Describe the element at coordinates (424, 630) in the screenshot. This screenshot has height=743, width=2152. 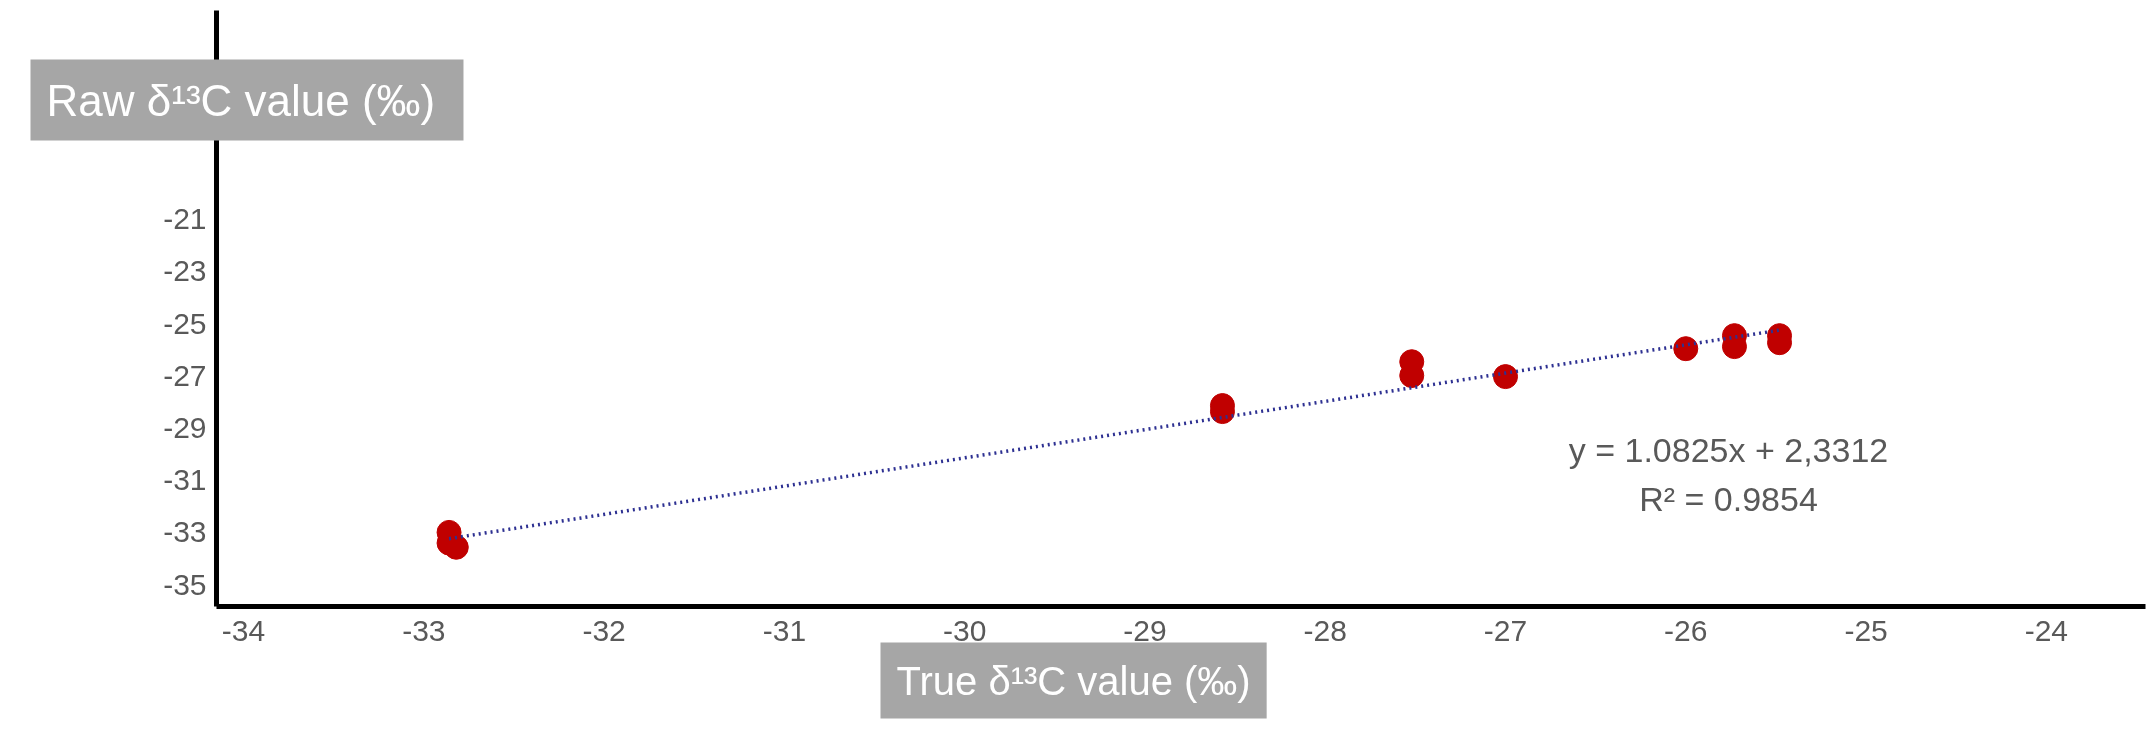
I see `x-tick-label: -33` at that location.